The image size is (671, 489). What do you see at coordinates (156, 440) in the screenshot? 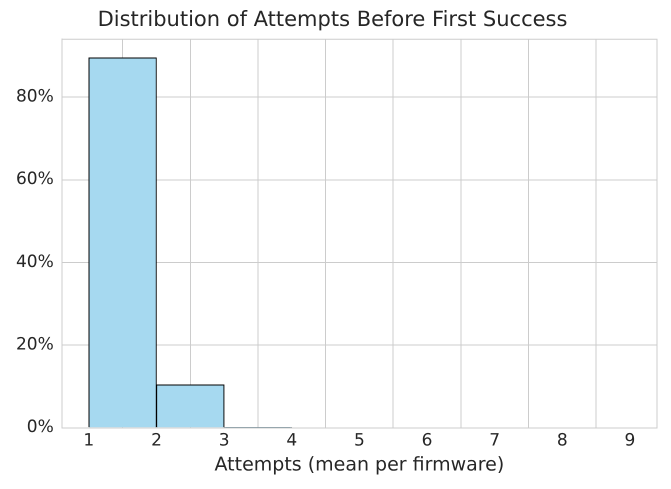
I see `x-tick-label: 2` at bounding box center [156, 440].